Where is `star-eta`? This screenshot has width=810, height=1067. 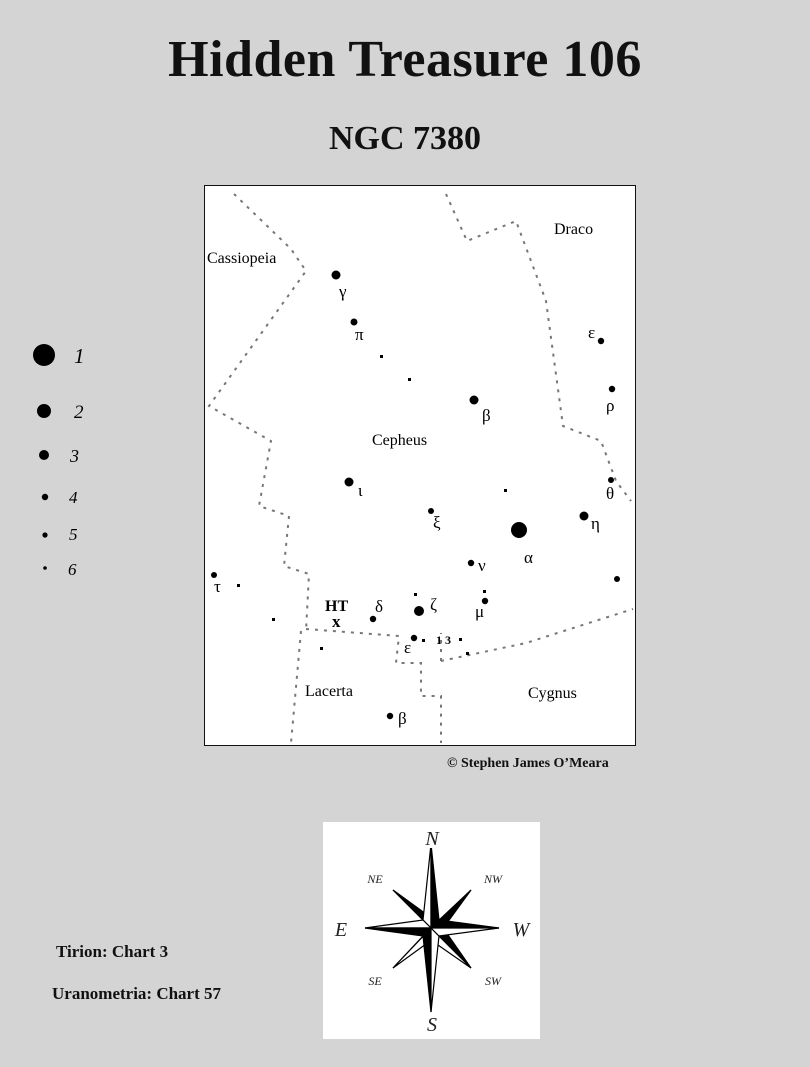 star-eta is located at coordinates (584, 516).